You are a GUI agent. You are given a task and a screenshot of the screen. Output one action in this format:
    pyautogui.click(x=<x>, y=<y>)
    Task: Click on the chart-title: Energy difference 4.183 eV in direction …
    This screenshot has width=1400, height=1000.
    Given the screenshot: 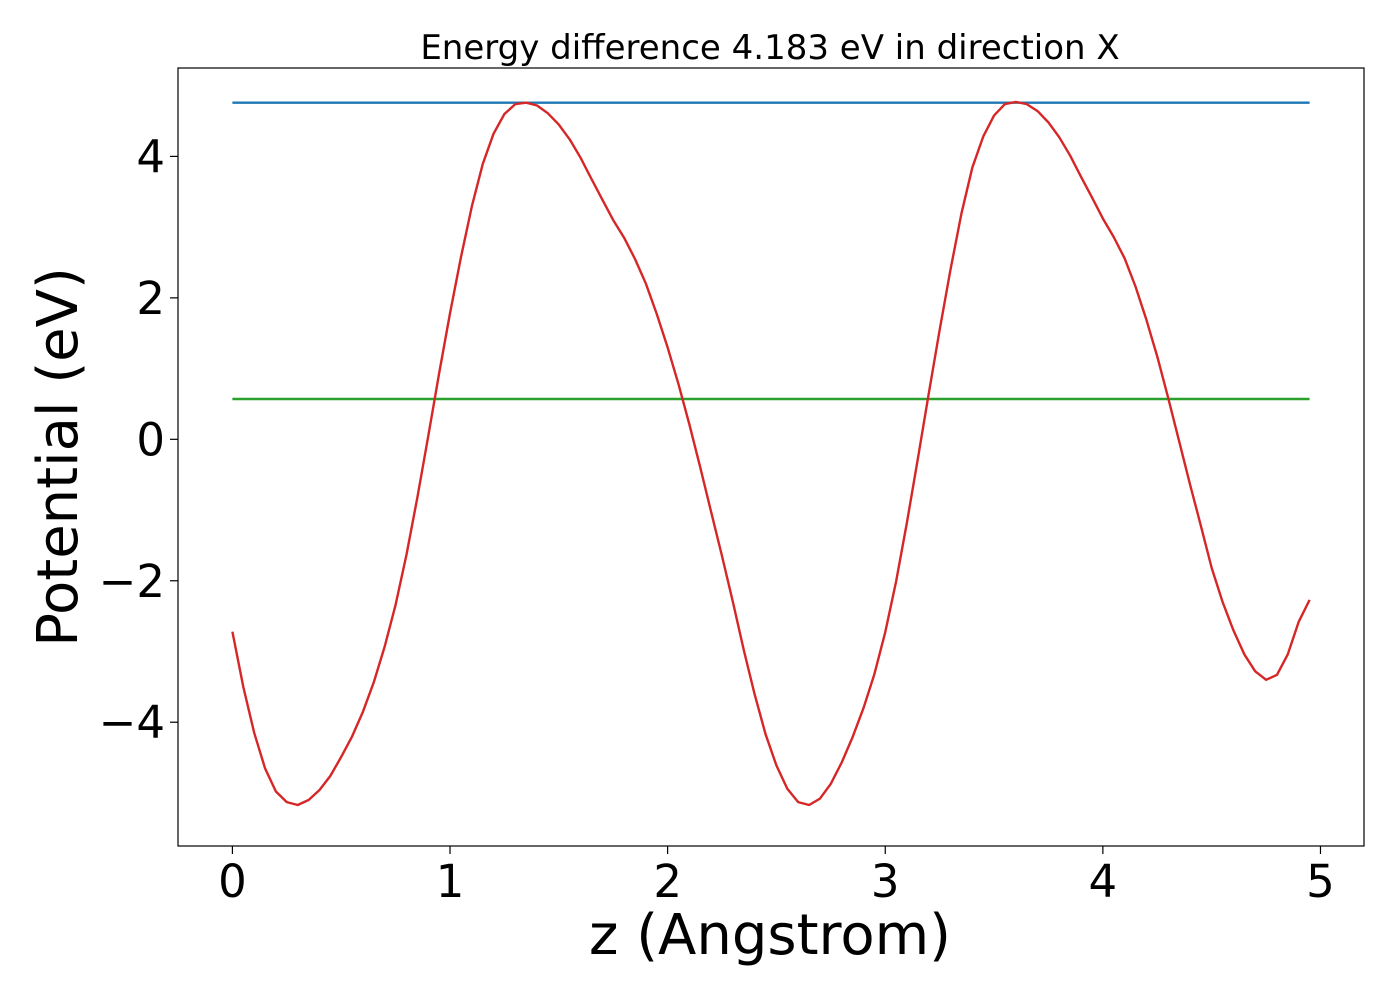 What is the action you would take?
    pyautogui.click(x=769, y=48)
    